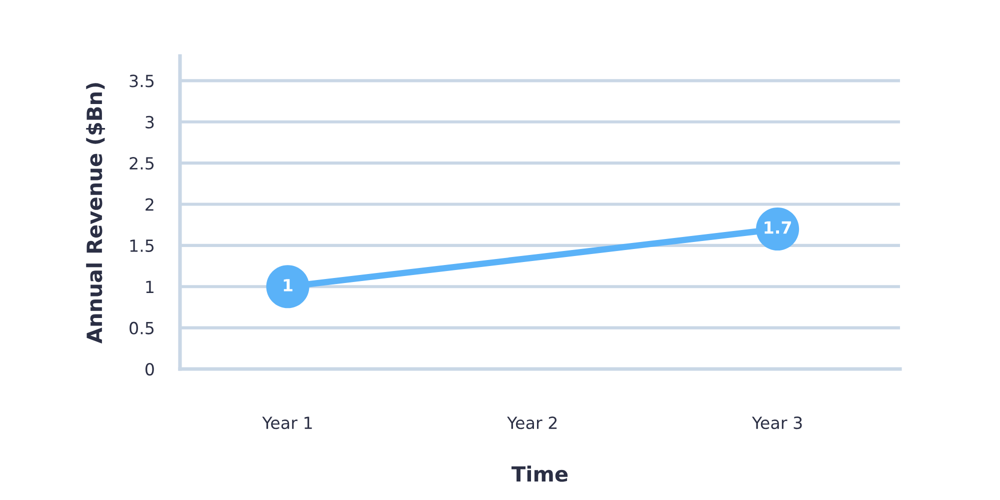 The height and width of the screenshot is (500, 1000). What do you see at coordinates (288, 285) in the screenshot?
I see `data-label: 1` at bounding box center [288, 285].